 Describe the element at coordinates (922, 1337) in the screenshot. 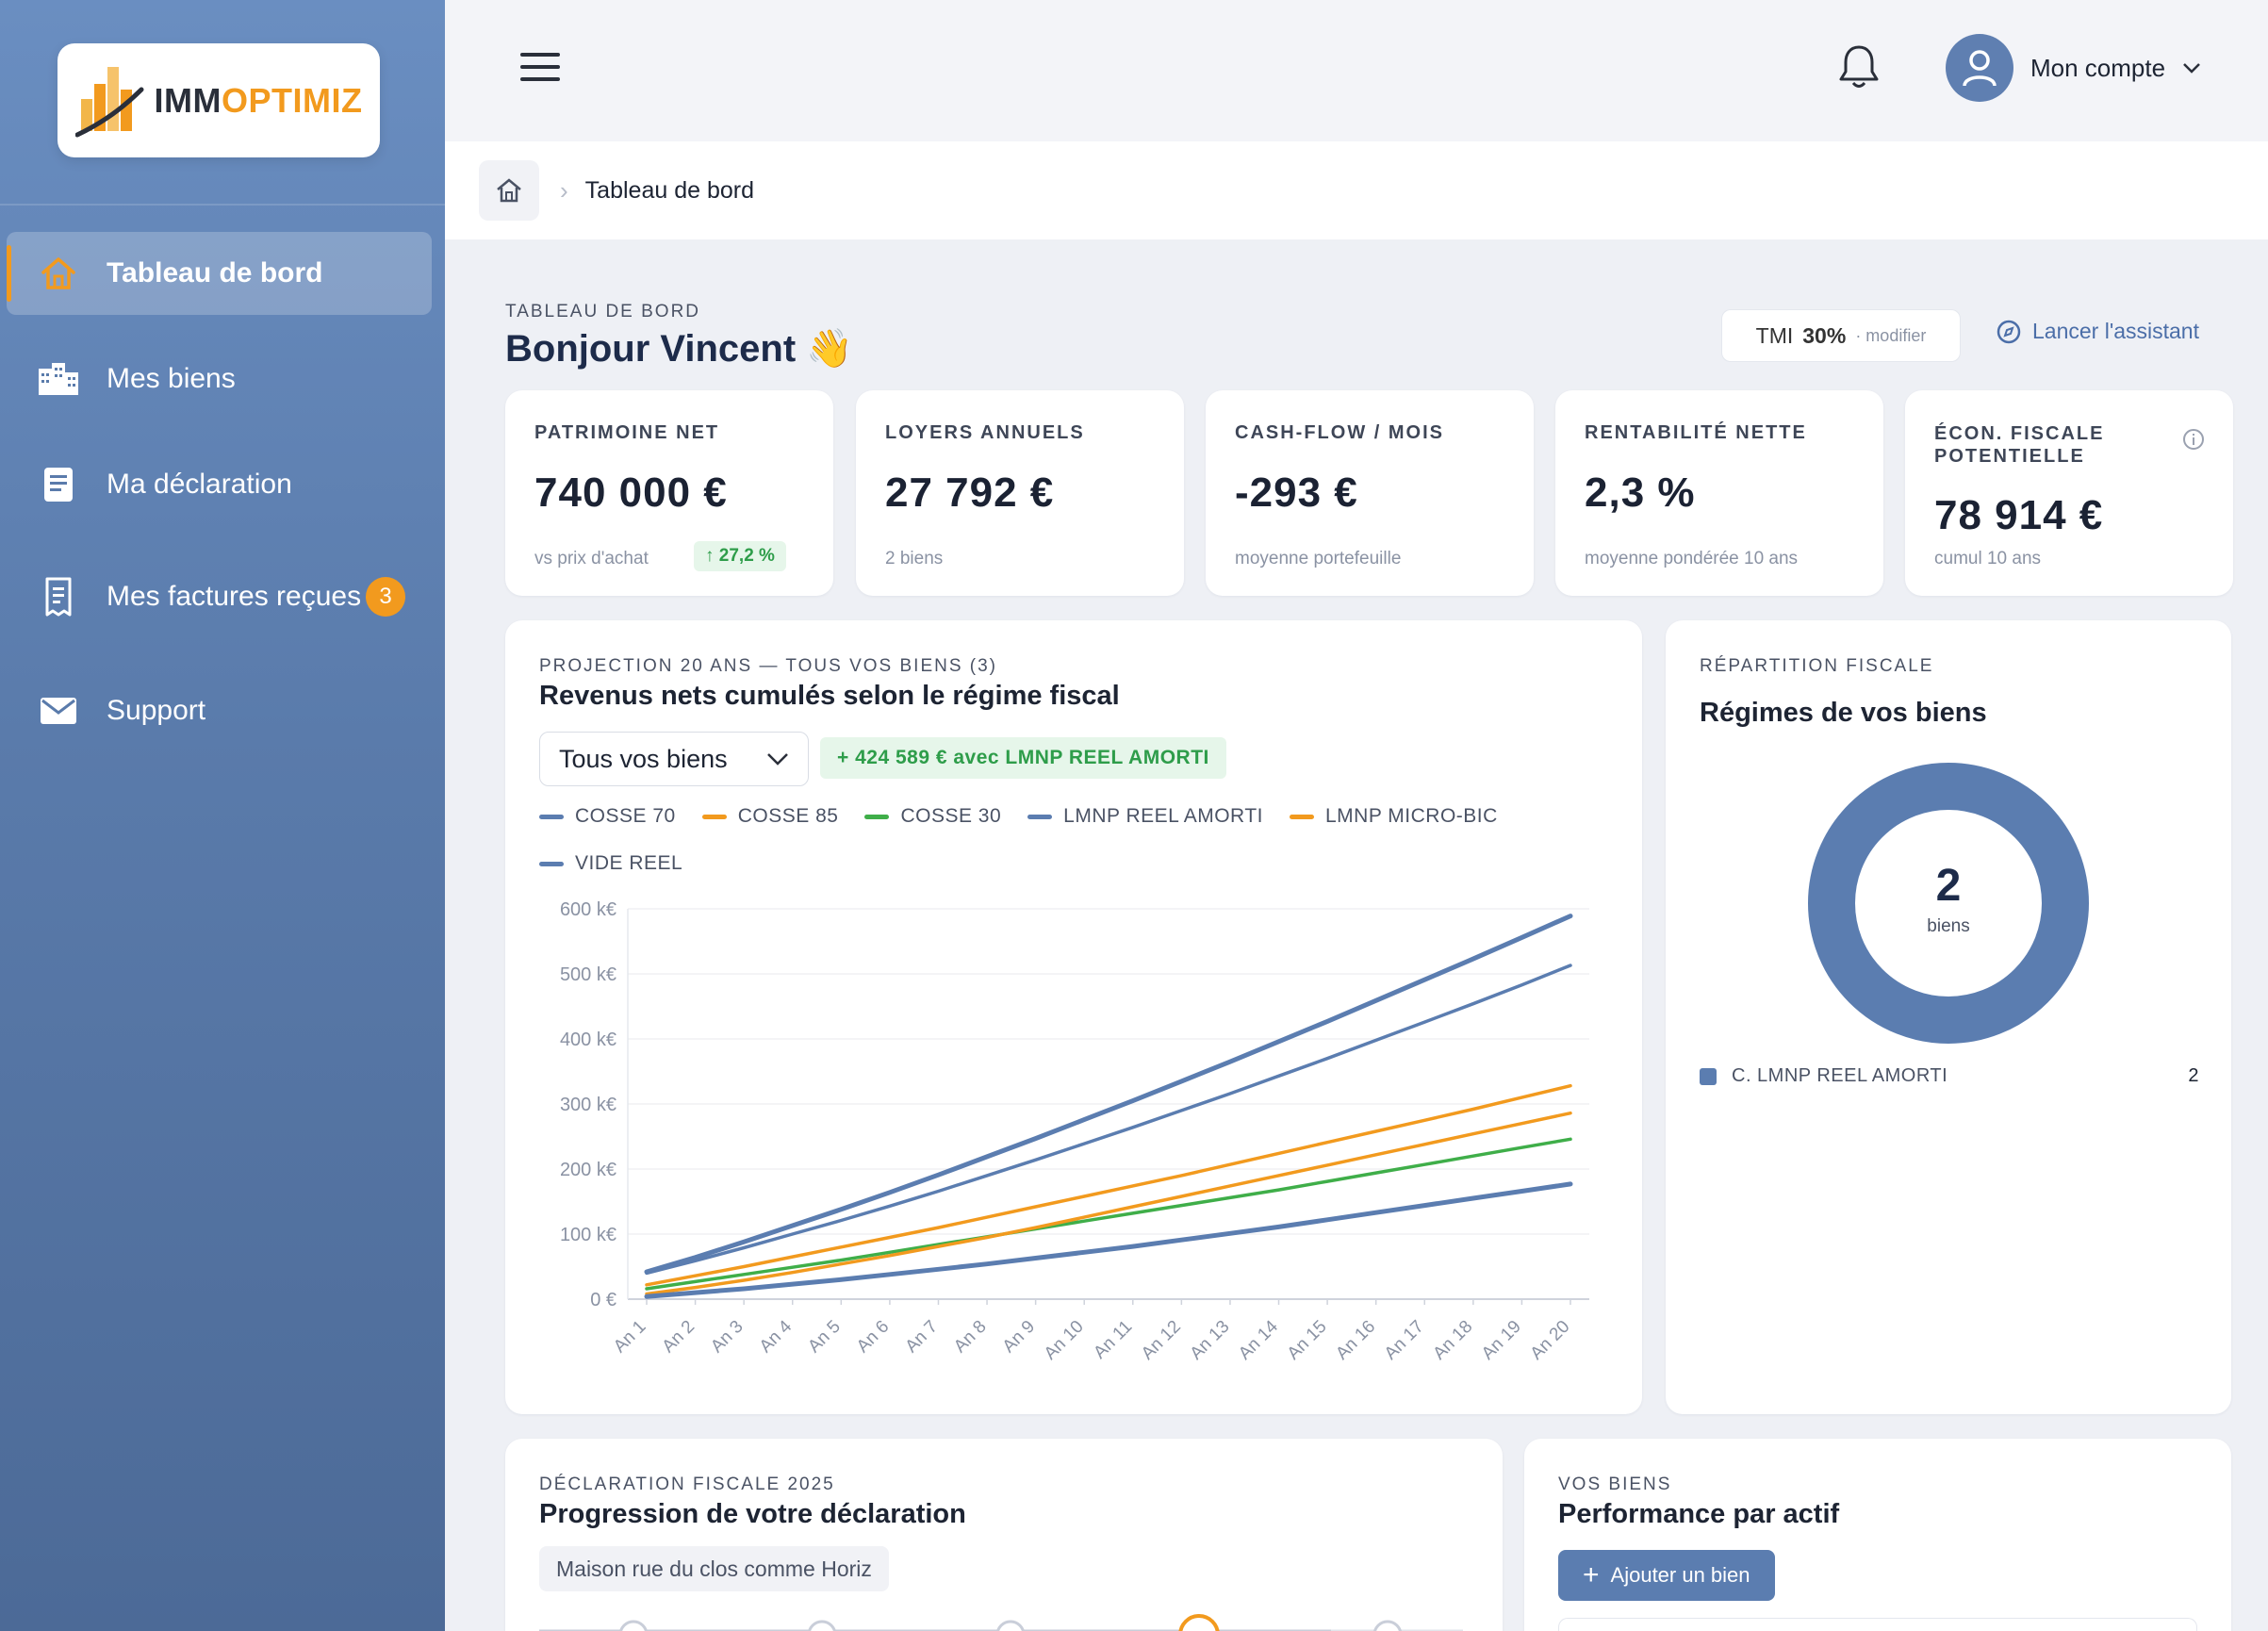

I see `x-tick-label: An 7` at that location.